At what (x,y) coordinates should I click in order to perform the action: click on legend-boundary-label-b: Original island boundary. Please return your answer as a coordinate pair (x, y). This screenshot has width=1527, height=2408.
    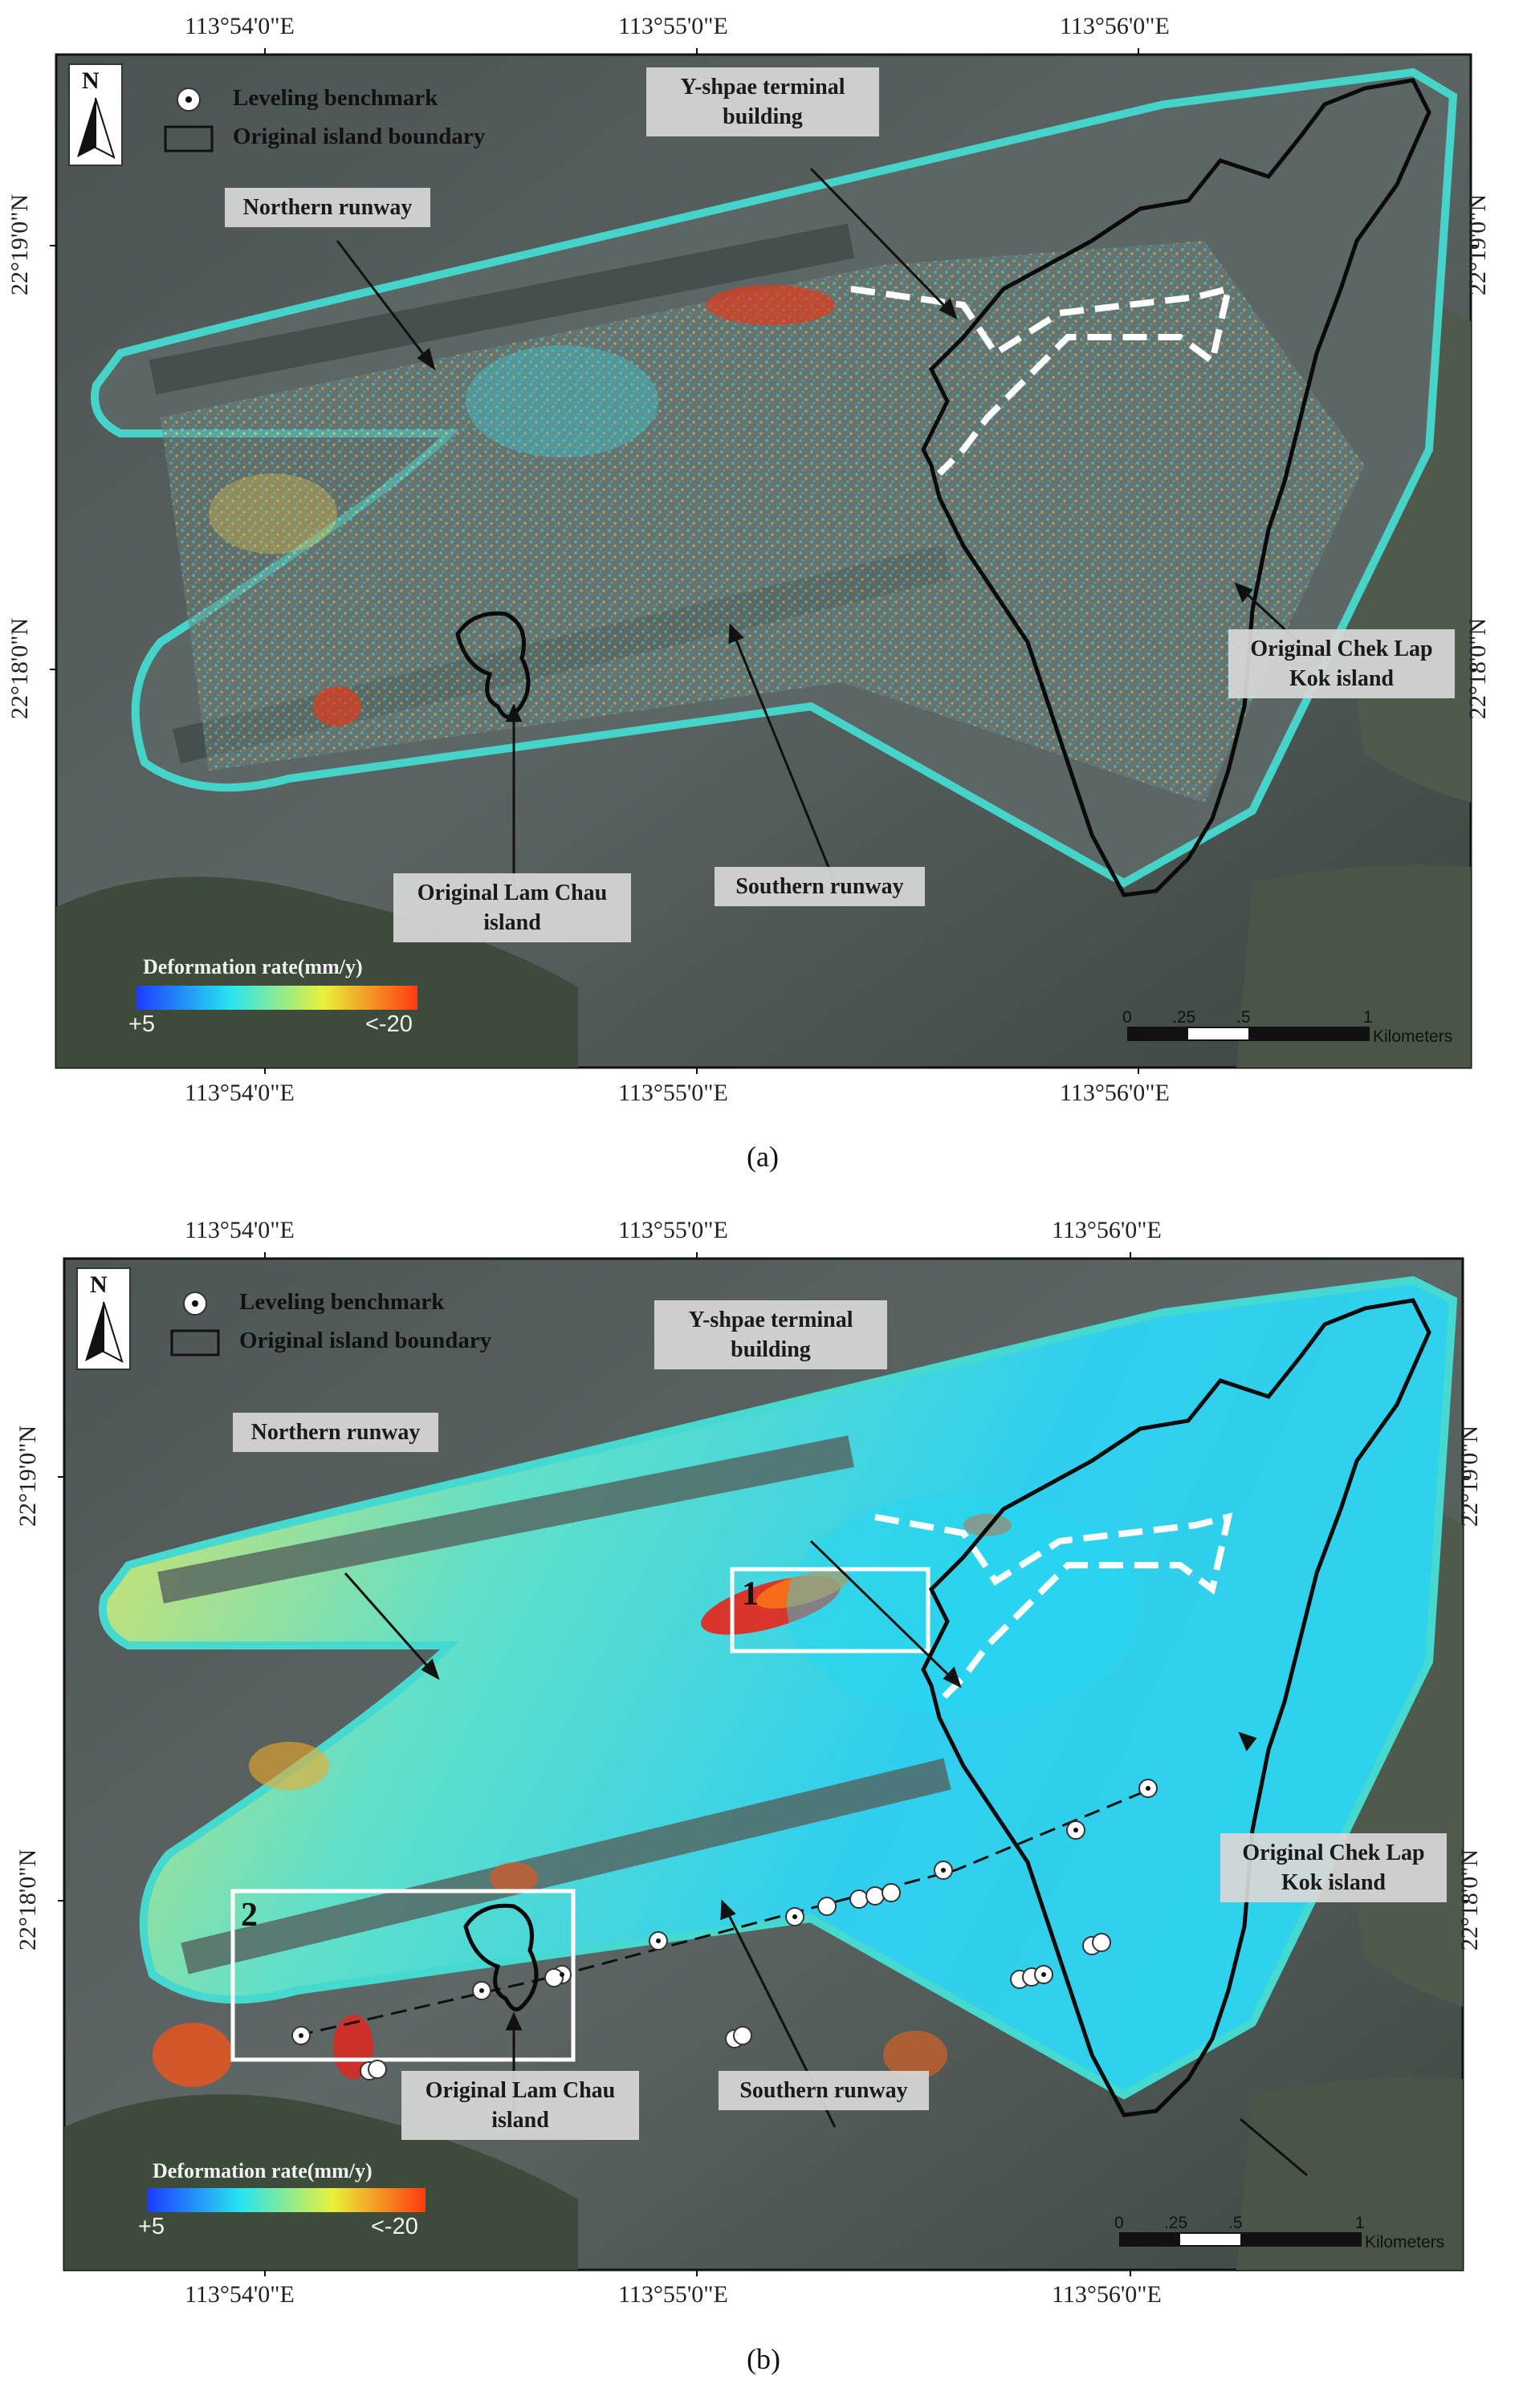
    Looking at the image, I should click on (365, 1340).